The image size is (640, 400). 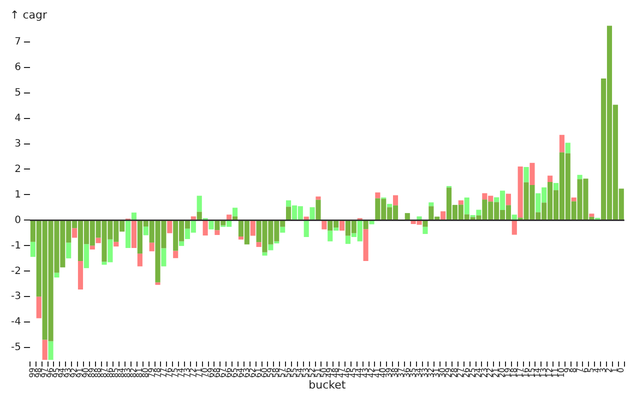 I want to click on x-tick-label: 23, so click(x=484, y=373).